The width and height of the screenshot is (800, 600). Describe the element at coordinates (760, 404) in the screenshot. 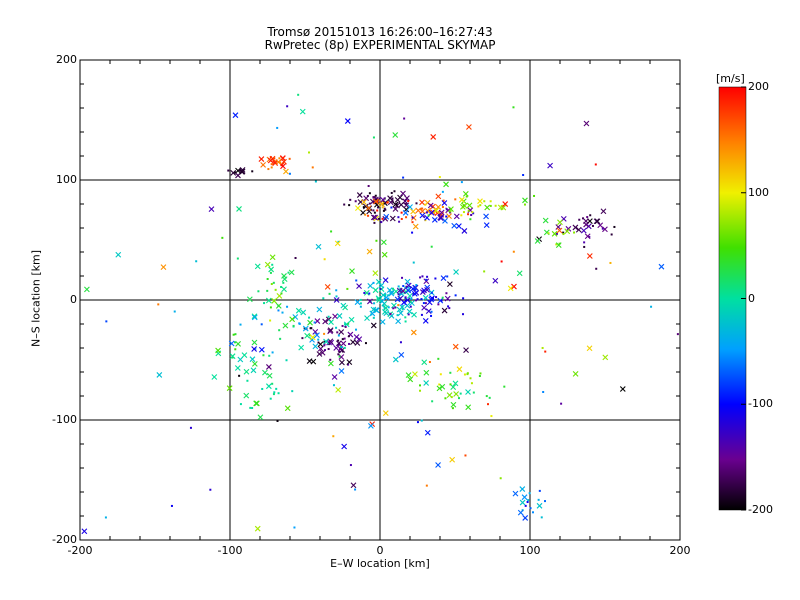

I see `colorbar-tick-label: -100` at that location.